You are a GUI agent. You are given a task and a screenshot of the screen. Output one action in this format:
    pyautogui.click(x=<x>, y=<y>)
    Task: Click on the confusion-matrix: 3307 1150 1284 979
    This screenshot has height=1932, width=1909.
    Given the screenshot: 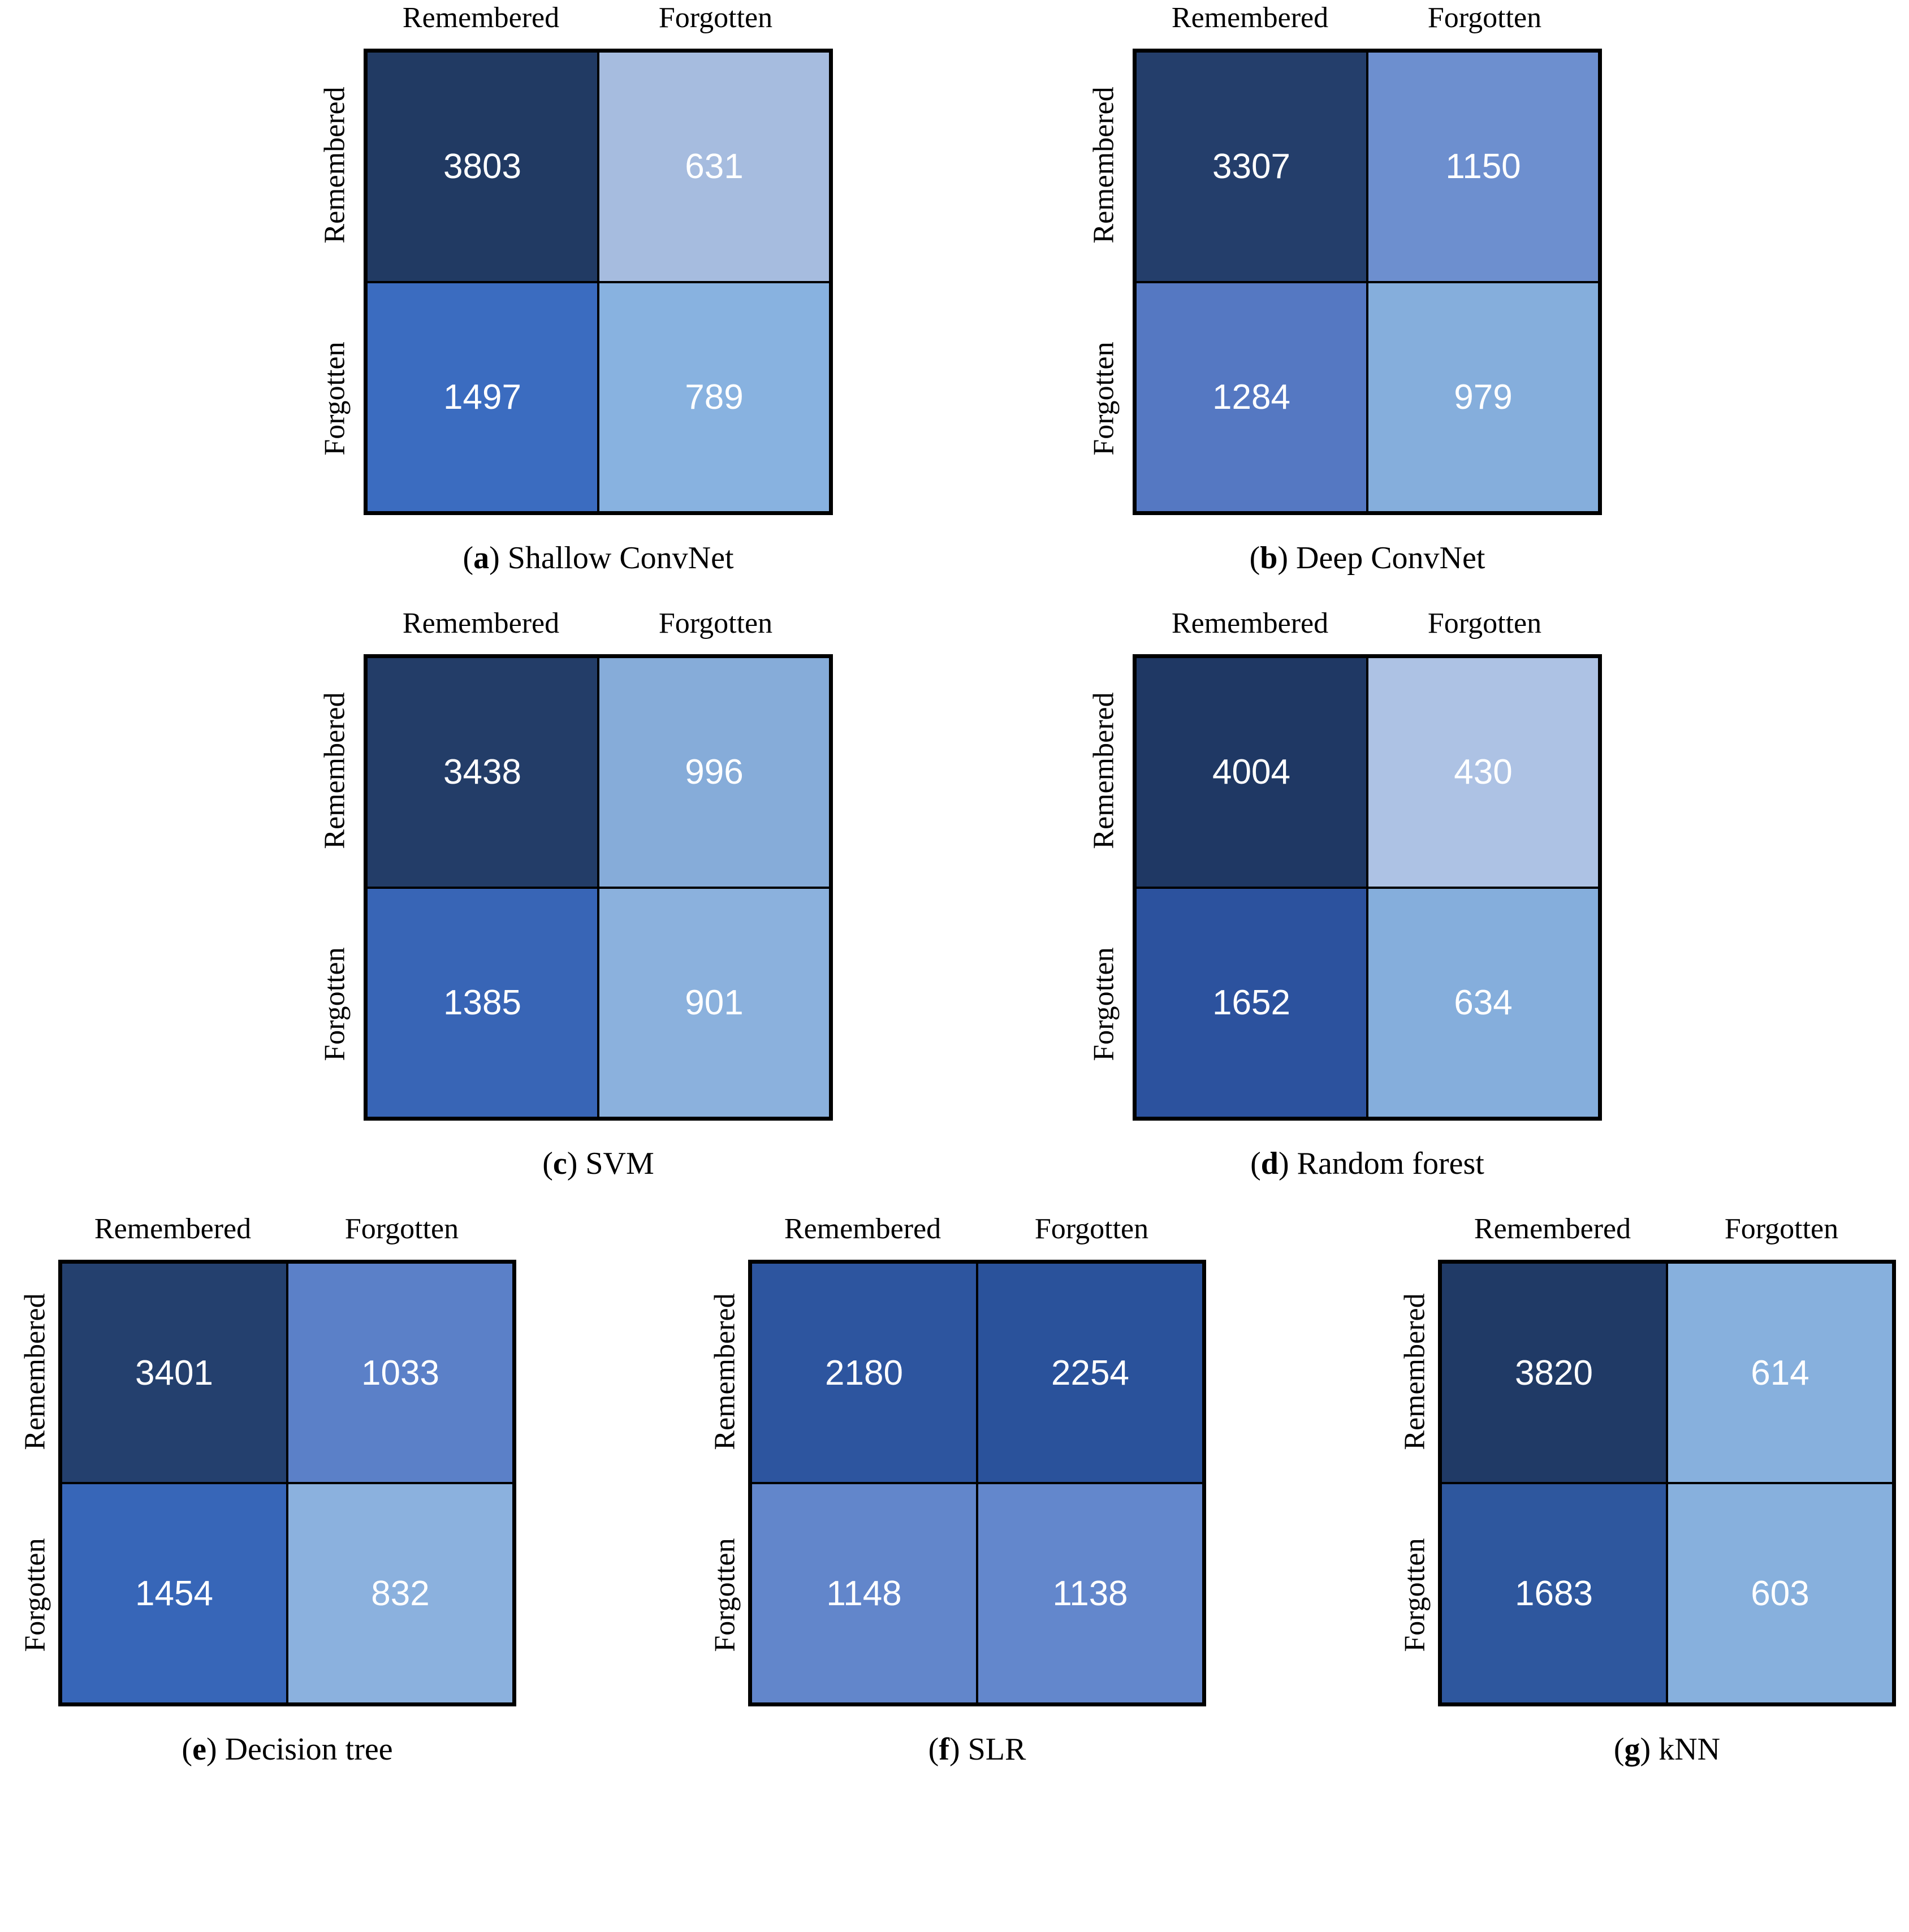 What is the action you would take?
    pyautogui.click(x=1367, y=282)
    